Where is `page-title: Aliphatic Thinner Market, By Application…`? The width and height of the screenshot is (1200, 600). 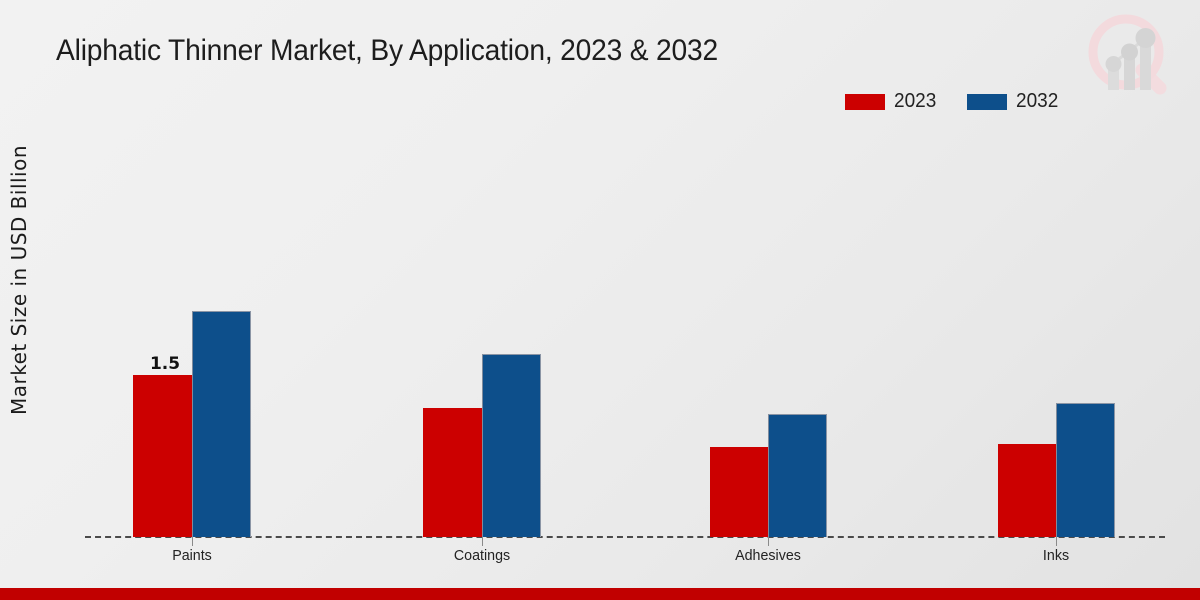 page-title: Aliphatic Thinner Market, By Application… is located at coordinates (387, 50).